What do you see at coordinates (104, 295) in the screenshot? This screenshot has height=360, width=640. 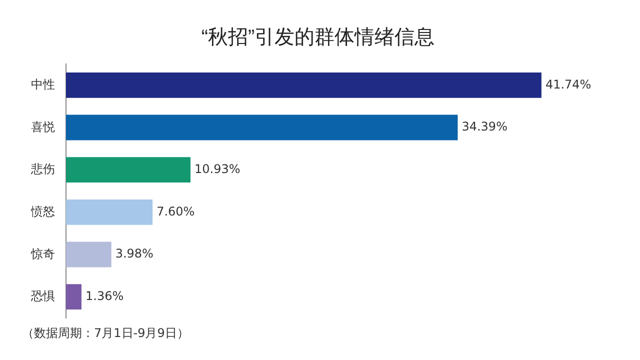 I see `data-label: 1.36%` at bounding box center [104, 295].